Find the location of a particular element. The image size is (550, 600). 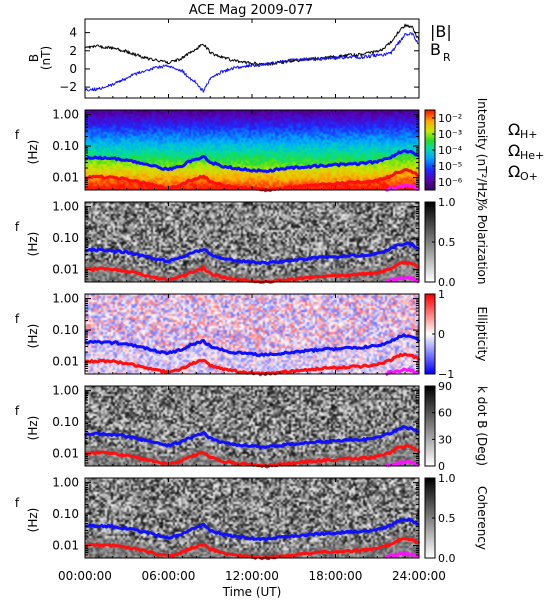

b-y-tick-label: 0 is located at coordinates (73, 69).